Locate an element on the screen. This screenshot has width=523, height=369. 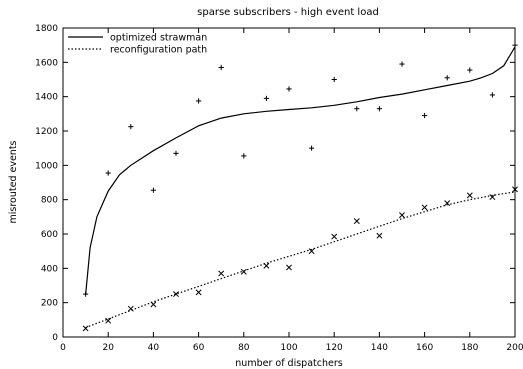
y-axis-title: misrouted events is located at coordinates (13, 181).